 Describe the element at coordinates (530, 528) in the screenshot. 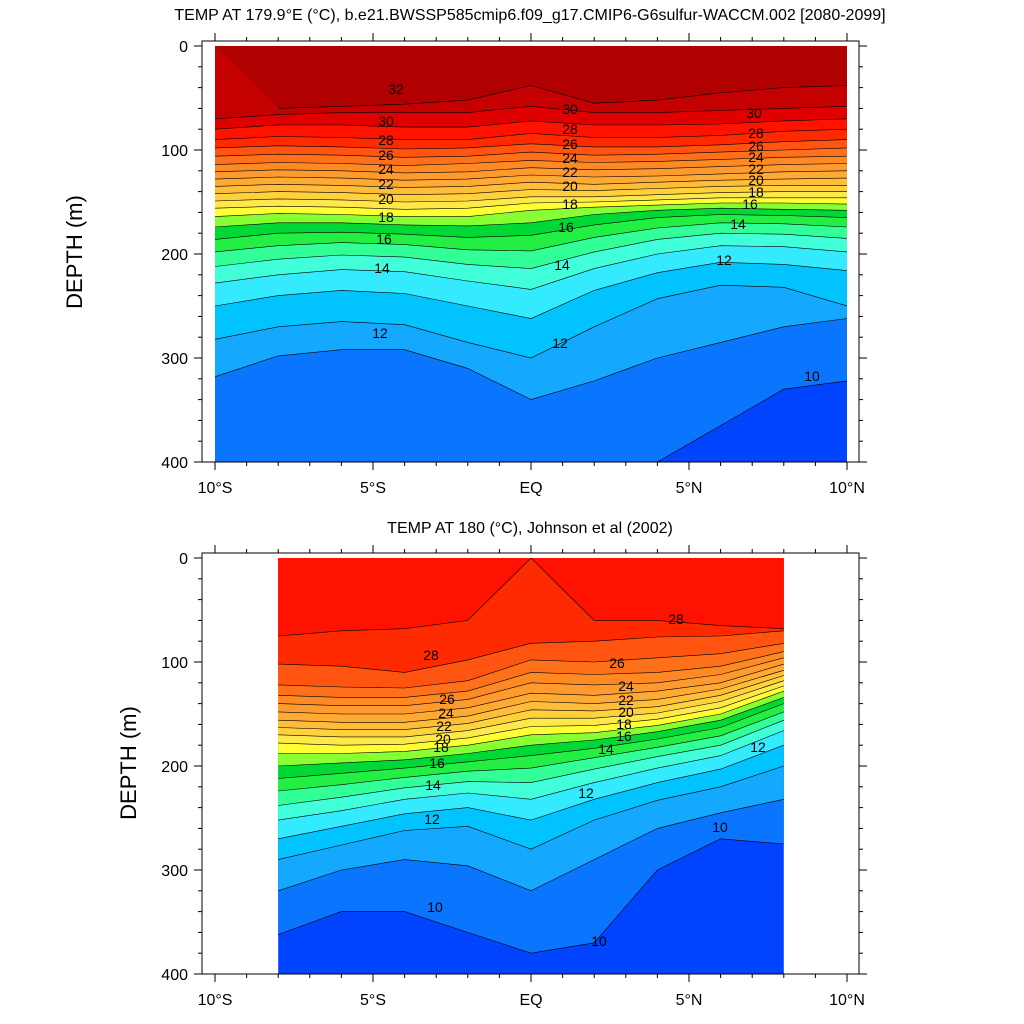

I see `chart-title: TEMP AT 180 (°C), Johnson et al (2002)` at that location.